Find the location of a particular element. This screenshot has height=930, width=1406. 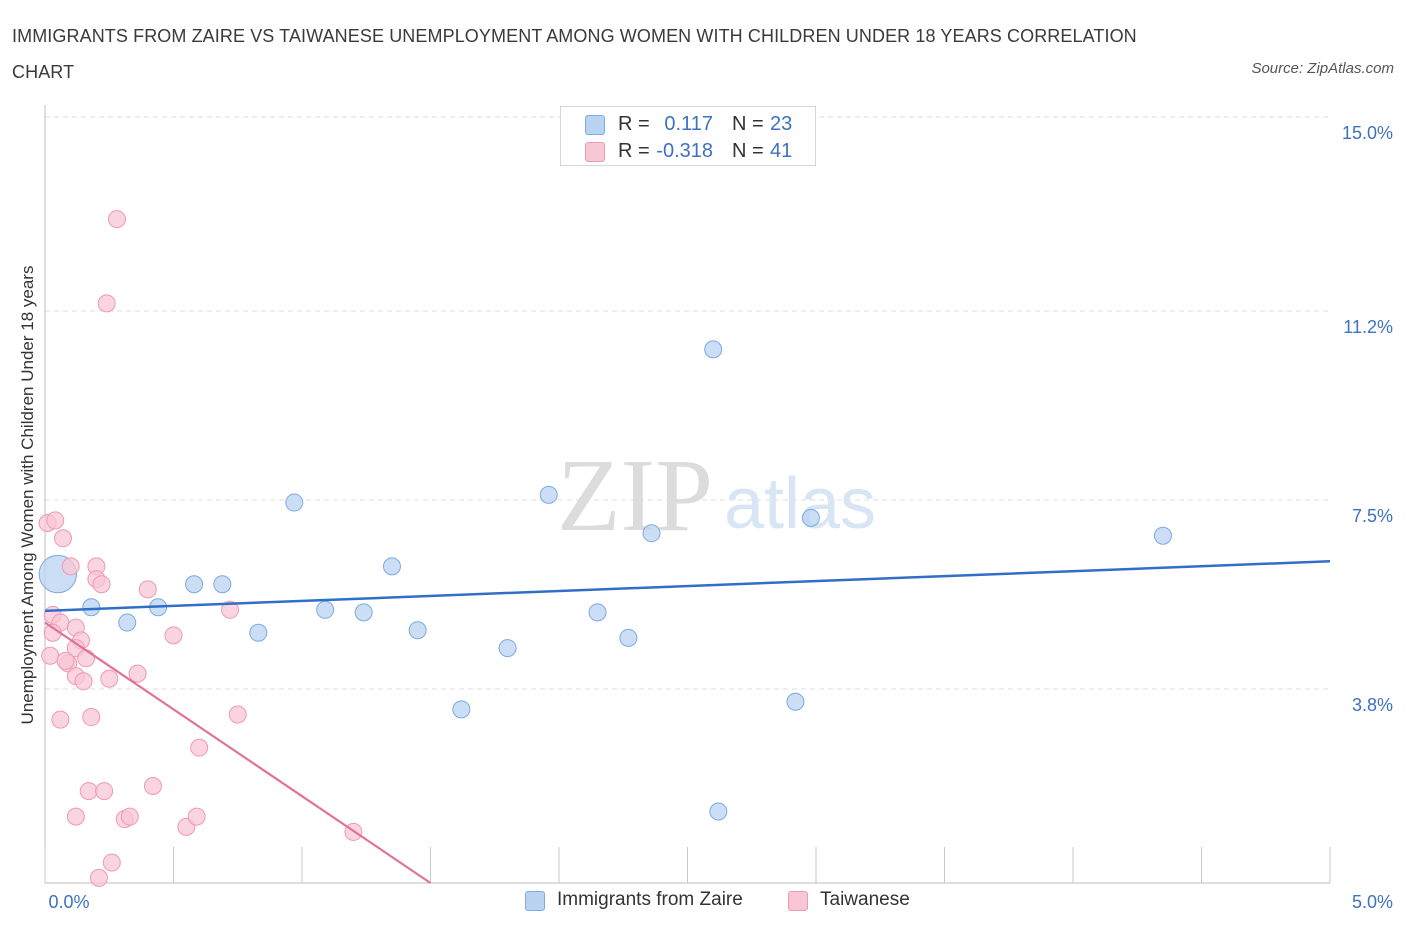

watermark: ZIP atlas is located at coordinates (716, 495).